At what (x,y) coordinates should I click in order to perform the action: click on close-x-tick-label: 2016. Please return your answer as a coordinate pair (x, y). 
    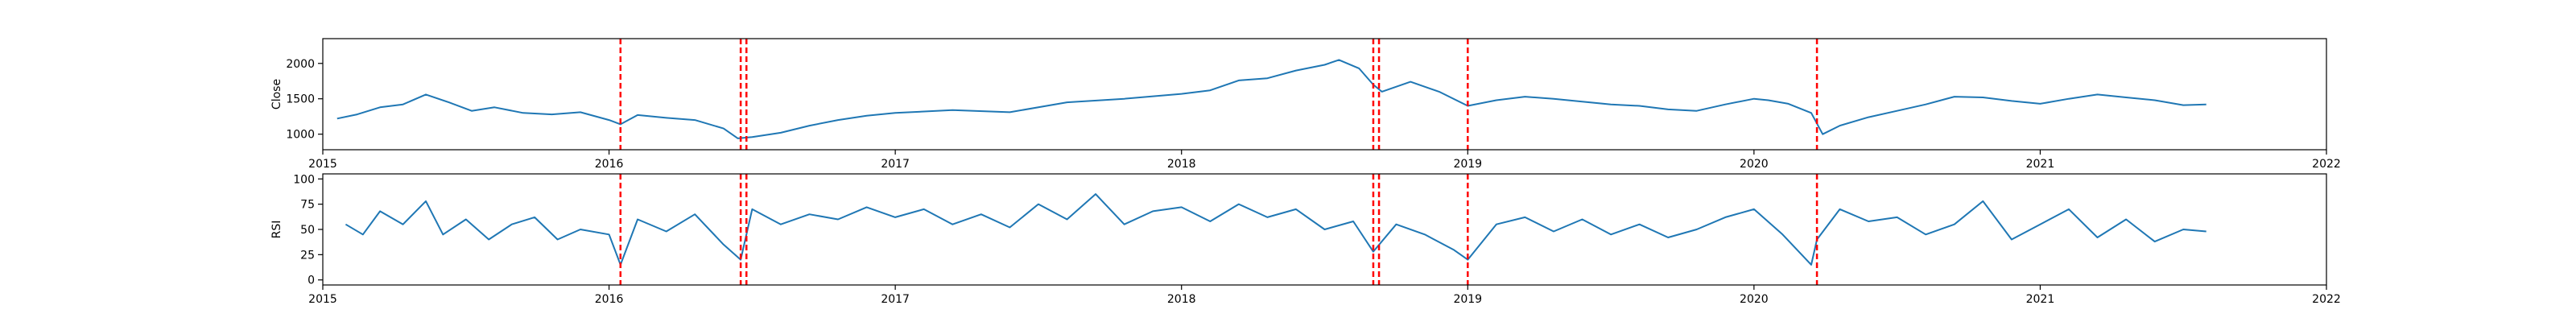
    Looking at the image, I should click on (609, 164).